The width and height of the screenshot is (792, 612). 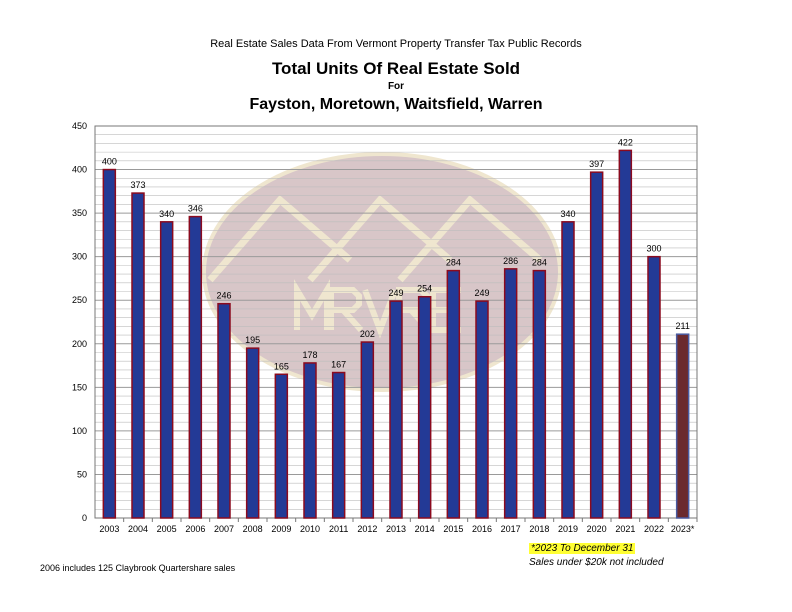 I want to click on bar-2012, so click(x=367, y=430).